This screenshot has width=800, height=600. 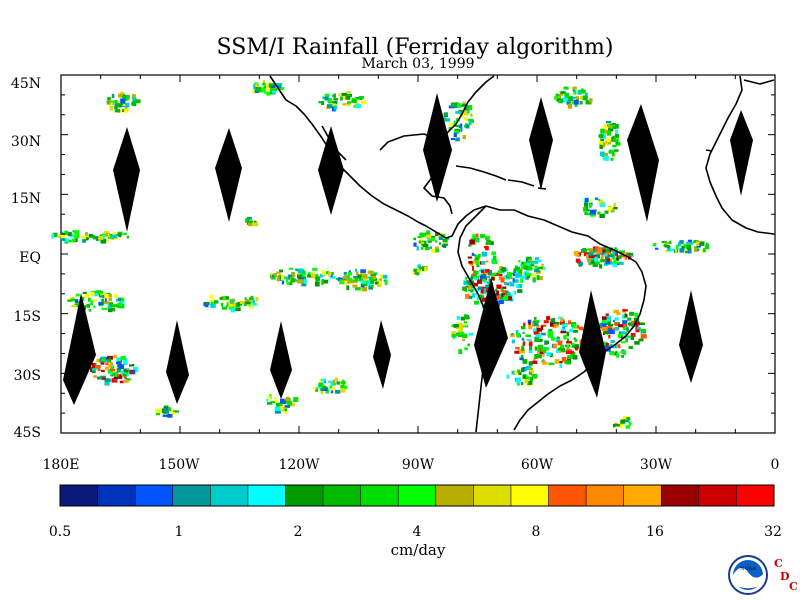 I want to click on colorbar-tick-8: 8, so click(x=536, y=532).